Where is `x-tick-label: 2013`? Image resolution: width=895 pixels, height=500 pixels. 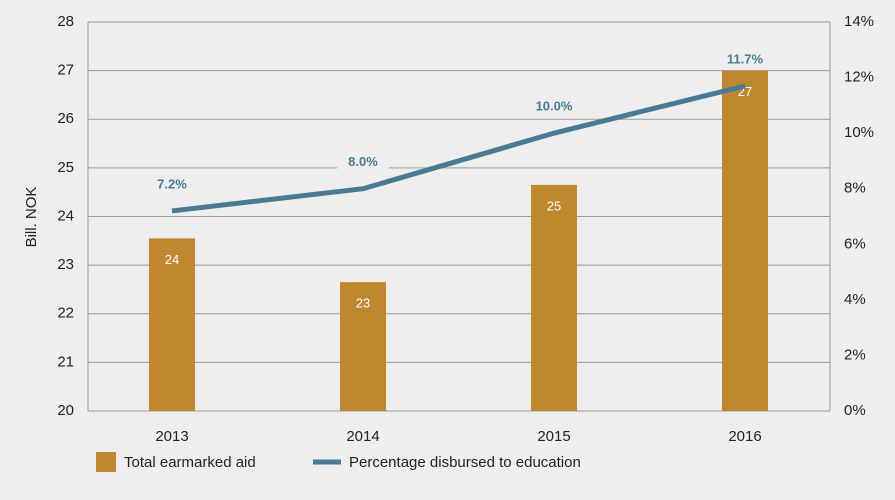 x-tick-label: 2013 is located at coordinates (171, 436).